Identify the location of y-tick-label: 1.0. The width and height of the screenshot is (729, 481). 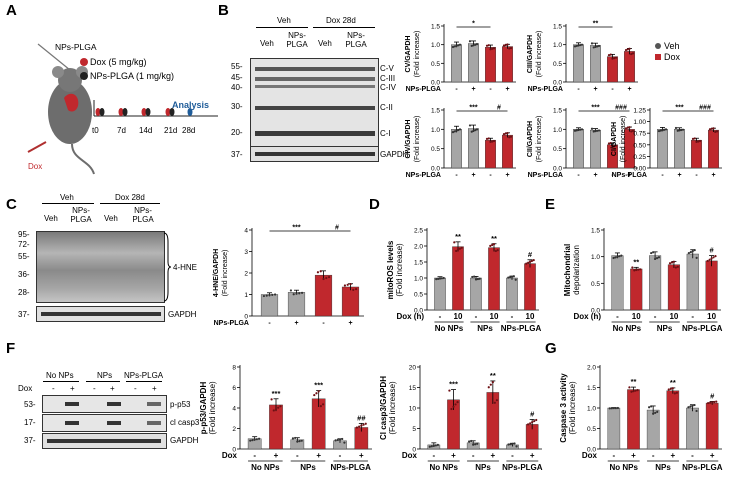
(435, 45).